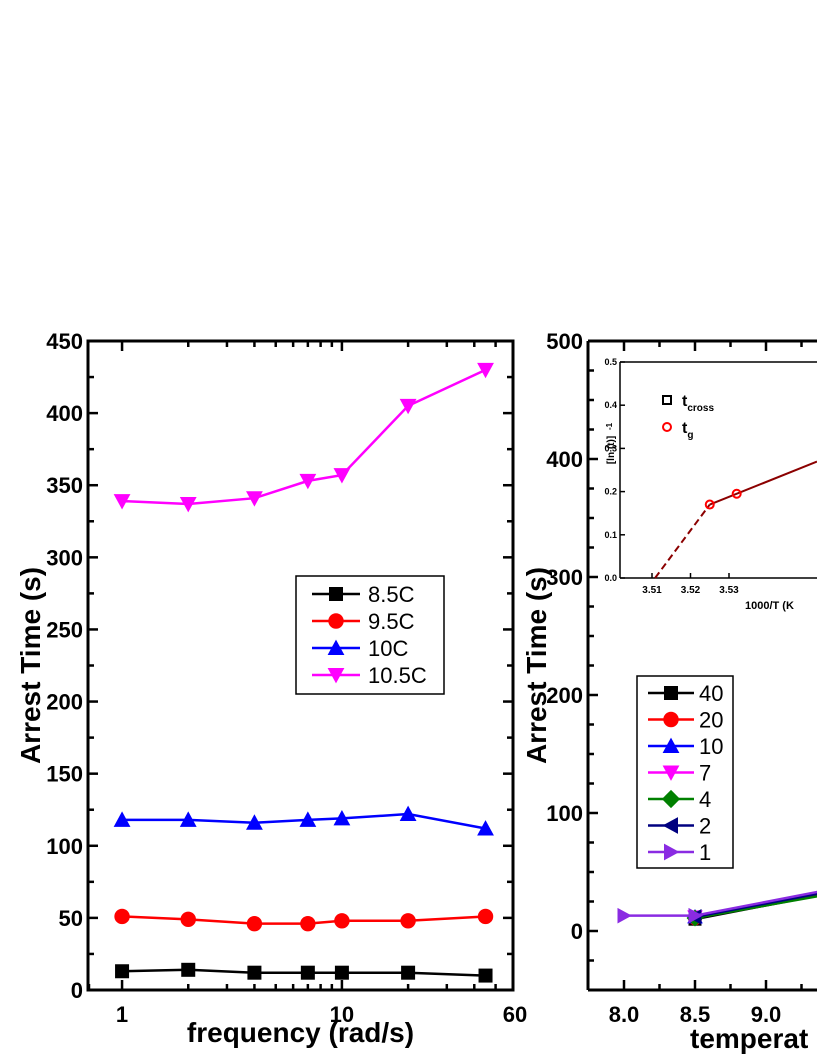 Image resolution: width=817 pixels, height=1058 pixels. I want to click on series-10C, so click(303, 820).